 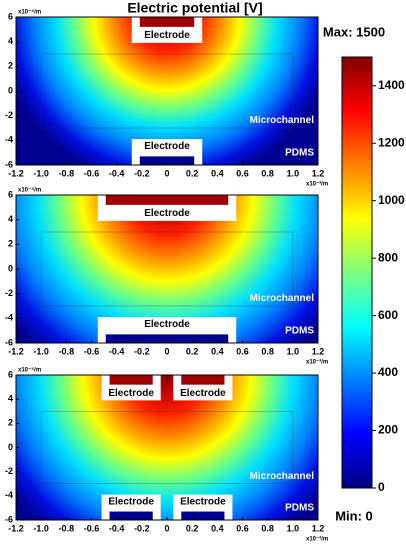 I want to click on colorbar-tick-label: 200, so click(x=388, y=430).